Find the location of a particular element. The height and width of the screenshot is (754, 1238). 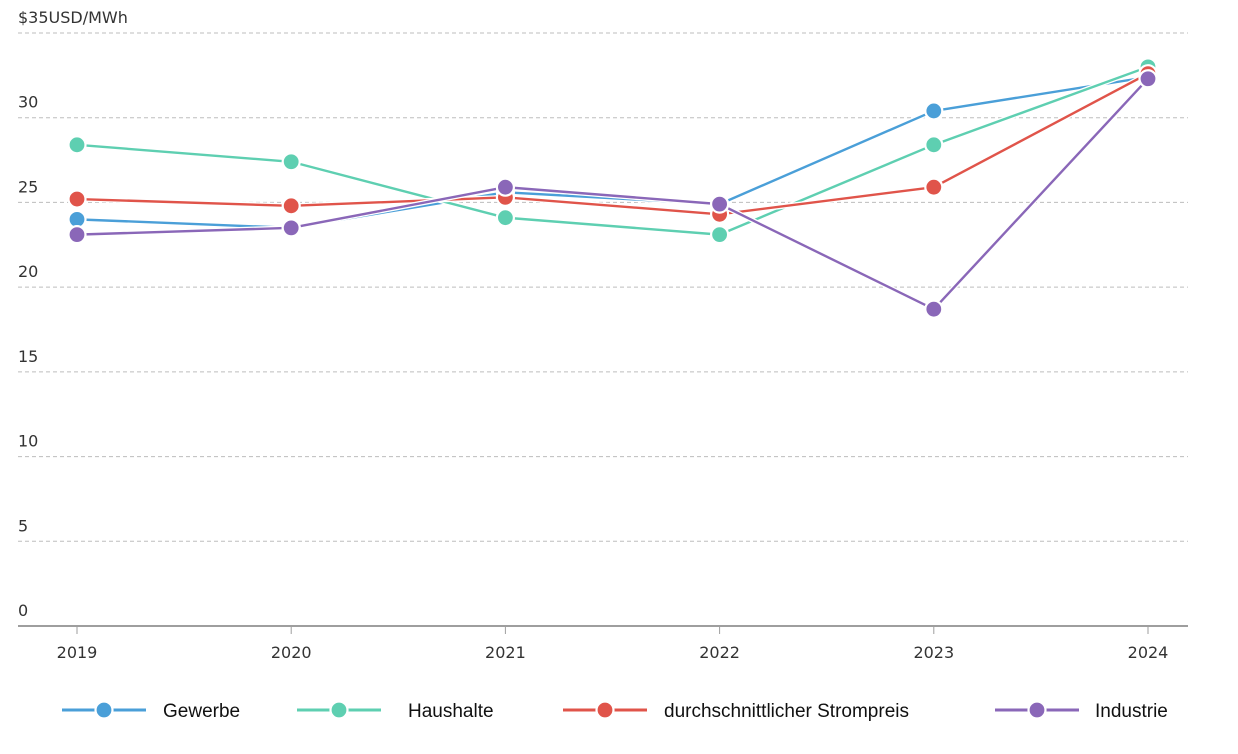

legend-item: Gewerbe is located at coordinates (151, 711).